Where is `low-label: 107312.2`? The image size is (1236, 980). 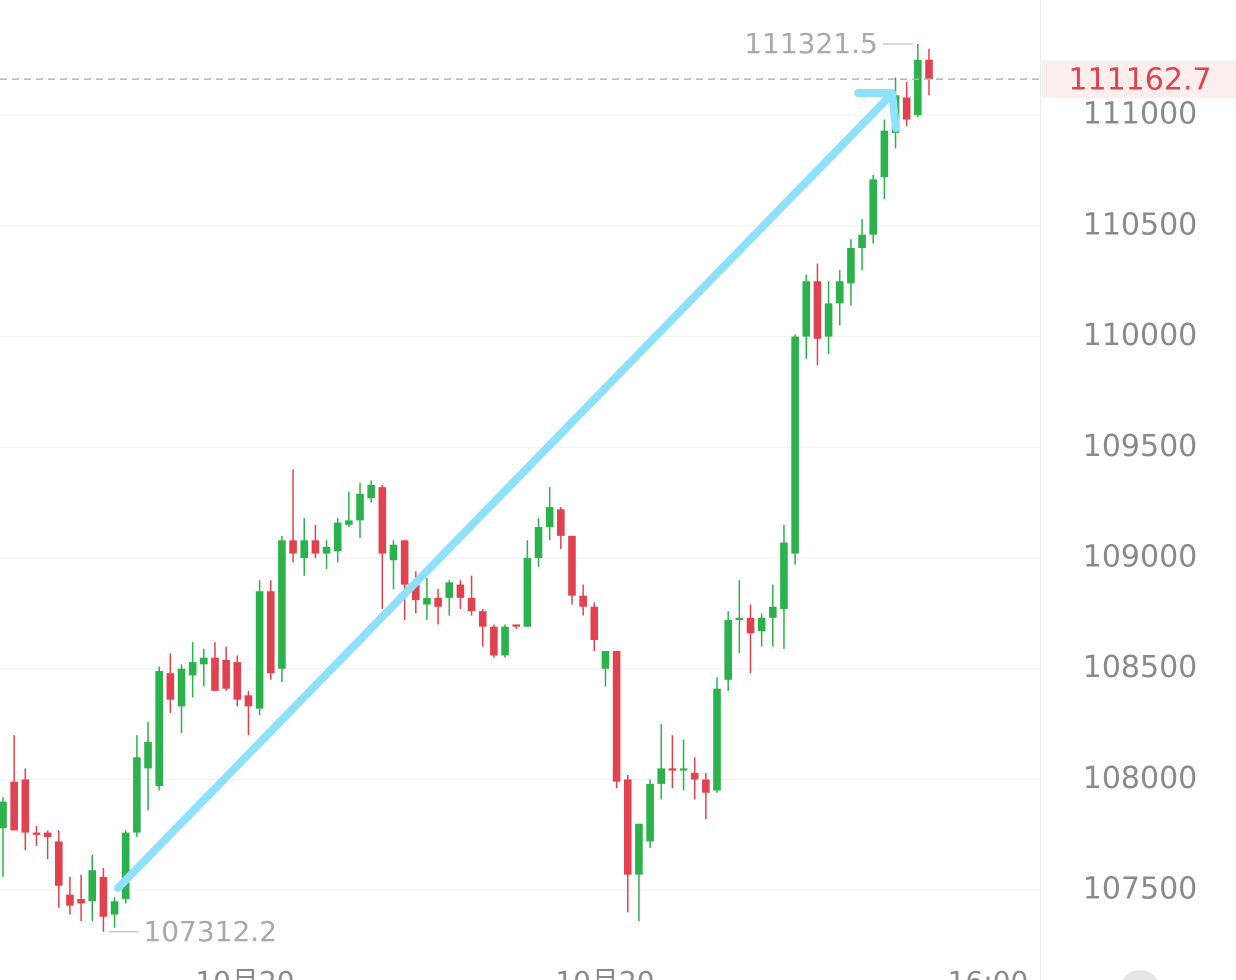
low-label: 107312.2 is located at coordinates (210, 931).